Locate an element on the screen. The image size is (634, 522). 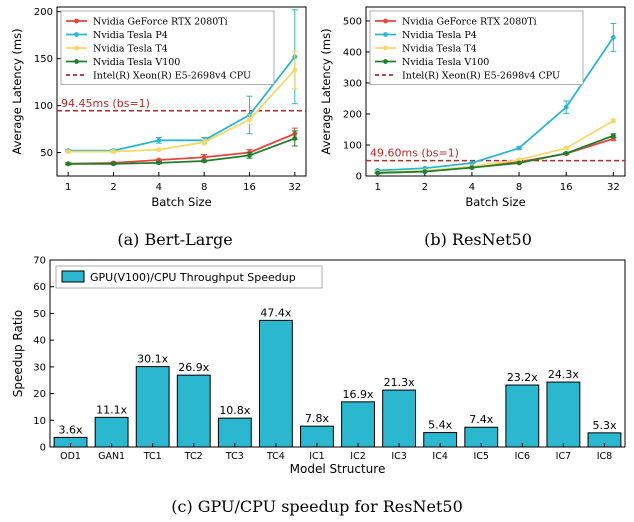
bar-value-label: 26.9x is located at coordinates (193, 367).